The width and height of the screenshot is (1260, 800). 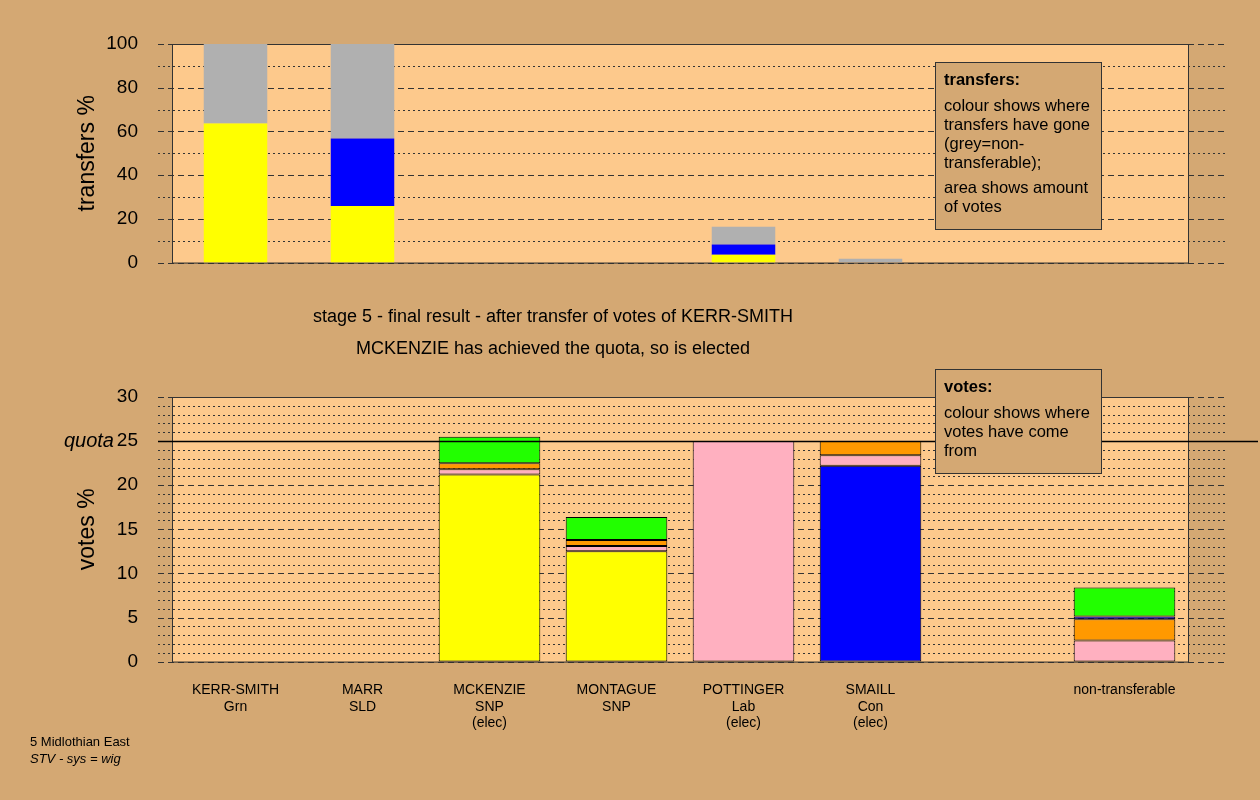 I want to click on y-tick-label: 5, so click(x=132, y=616).